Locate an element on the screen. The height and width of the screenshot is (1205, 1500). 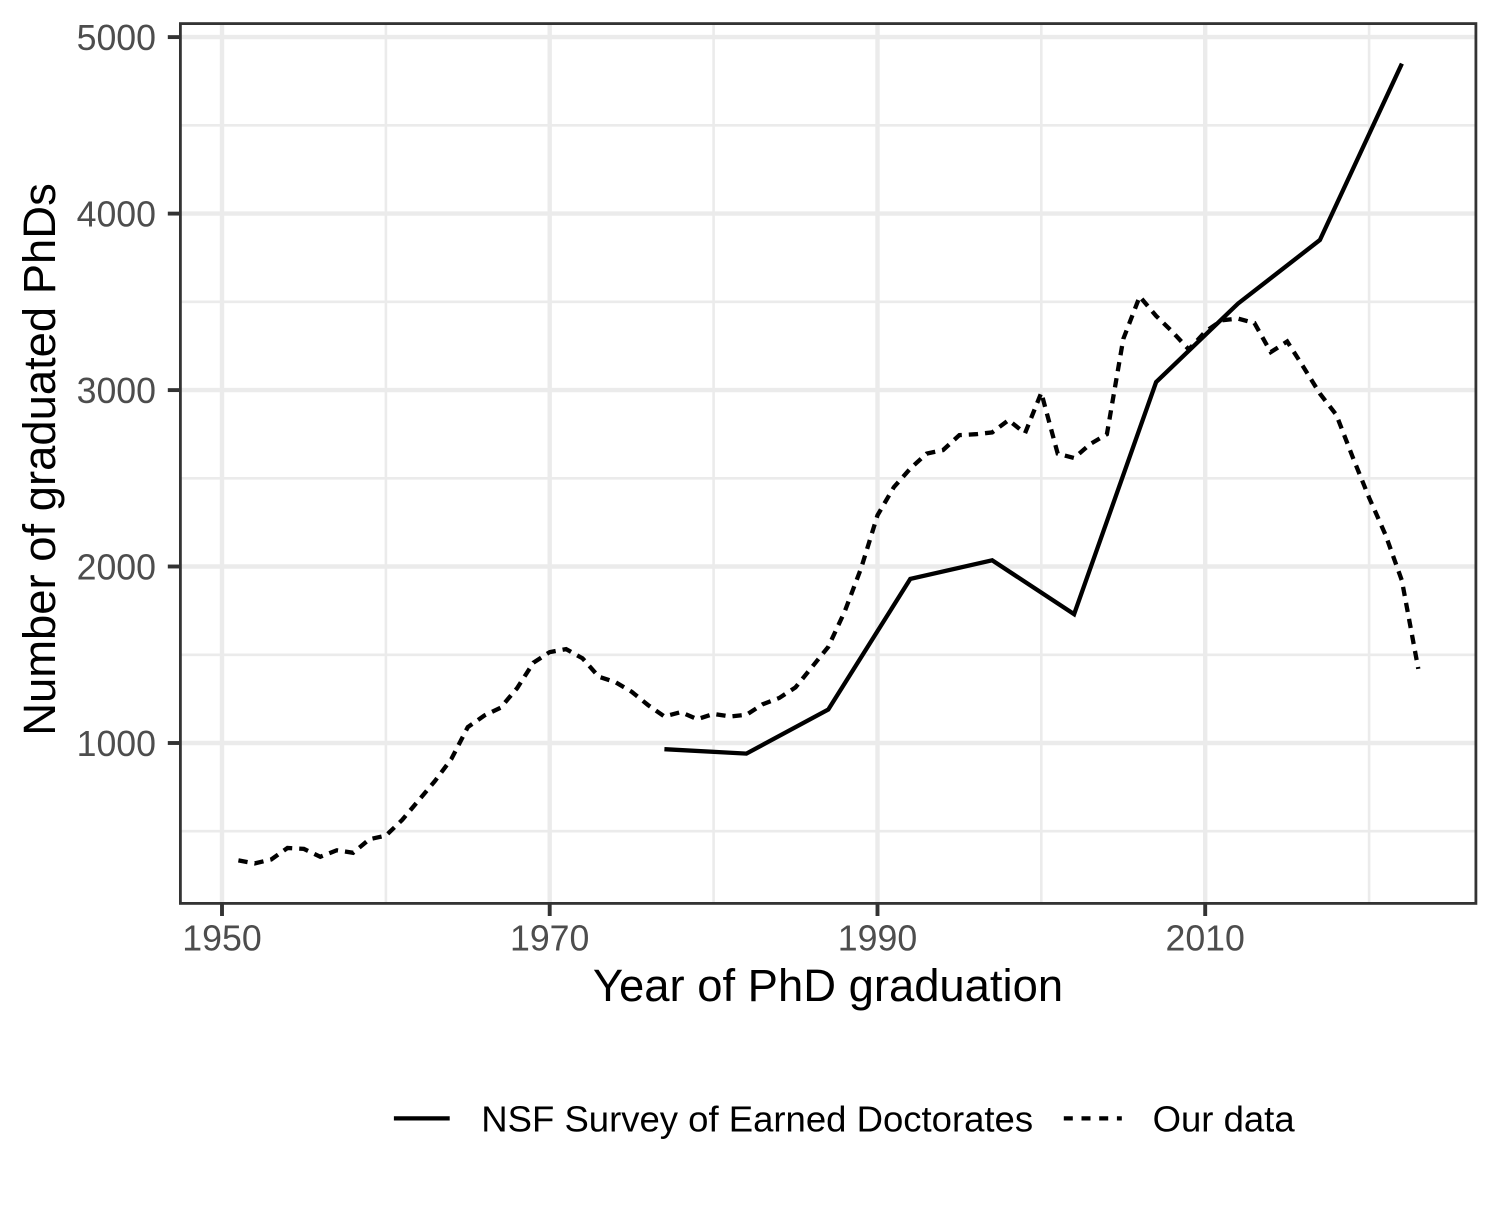
svg-text: 3000 is located at coordinates (116, 391).